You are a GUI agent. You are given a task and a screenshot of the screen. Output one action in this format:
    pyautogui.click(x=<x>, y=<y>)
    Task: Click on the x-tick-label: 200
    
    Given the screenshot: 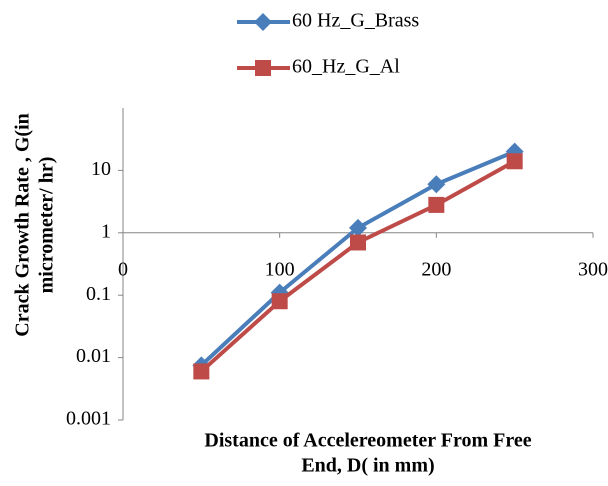 What is the action you would take?
    pyautogui.click(x=436, y=269)
    